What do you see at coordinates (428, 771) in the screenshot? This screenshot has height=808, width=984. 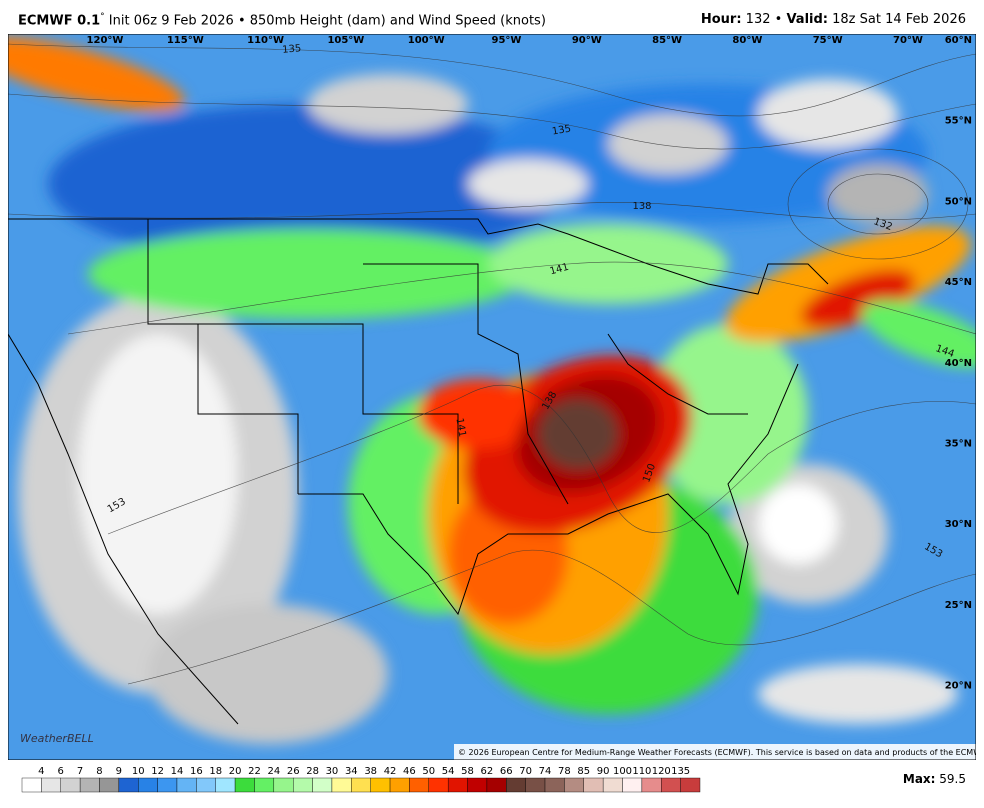 I see `colorbar-label: 50` at bounding box center [428, 771].